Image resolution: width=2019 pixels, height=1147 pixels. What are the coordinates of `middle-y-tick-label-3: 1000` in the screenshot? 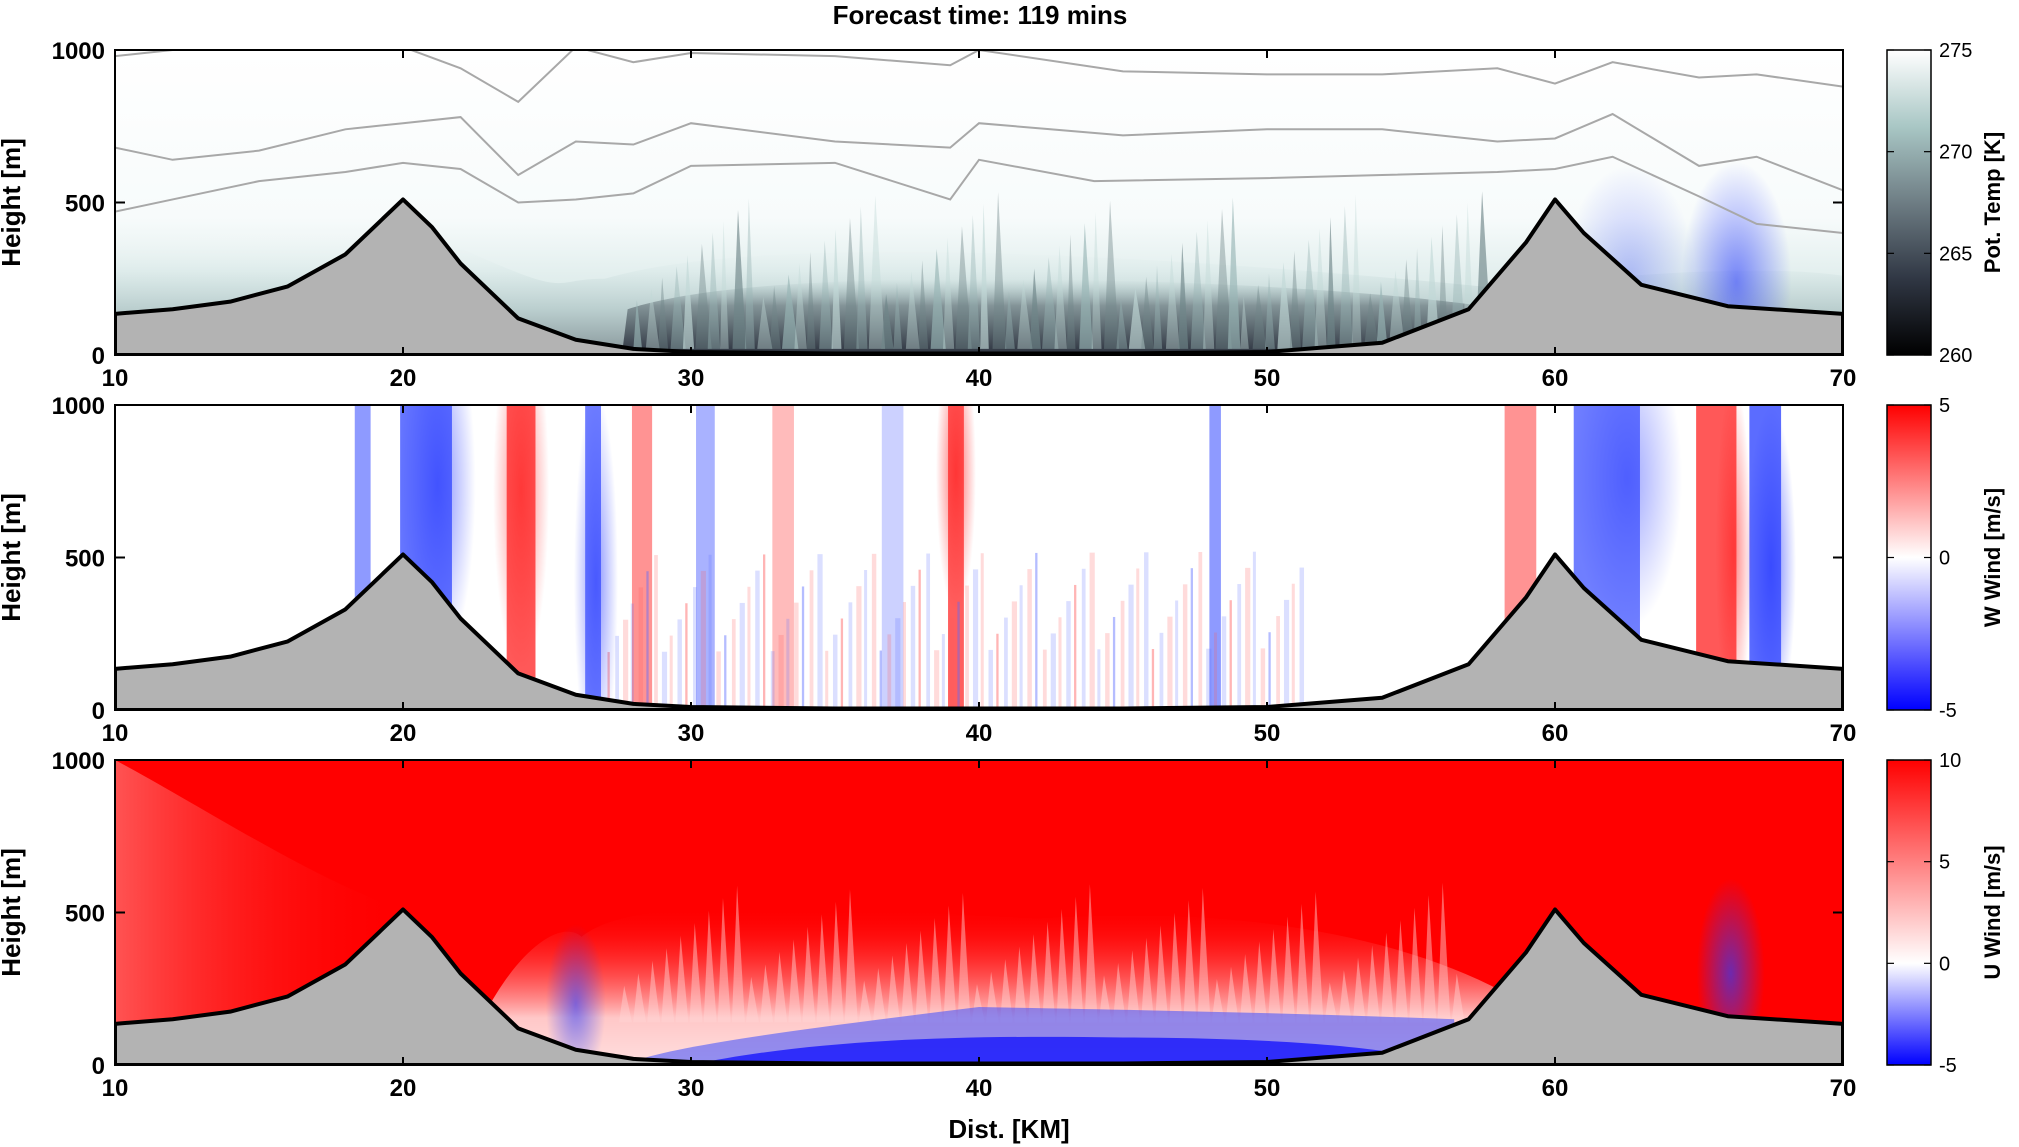 It's located at (78, 406).